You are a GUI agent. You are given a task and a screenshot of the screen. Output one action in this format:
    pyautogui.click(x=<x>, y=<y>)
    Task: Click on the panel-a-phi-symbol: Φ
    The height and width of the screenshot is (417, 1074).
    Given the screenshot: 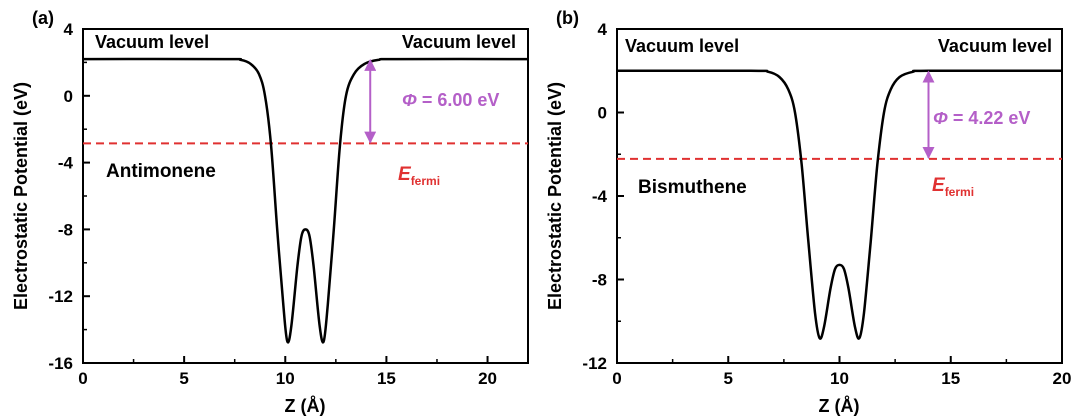 What is the action you would take?
    pyautogui.click(x=409, y=100)
    